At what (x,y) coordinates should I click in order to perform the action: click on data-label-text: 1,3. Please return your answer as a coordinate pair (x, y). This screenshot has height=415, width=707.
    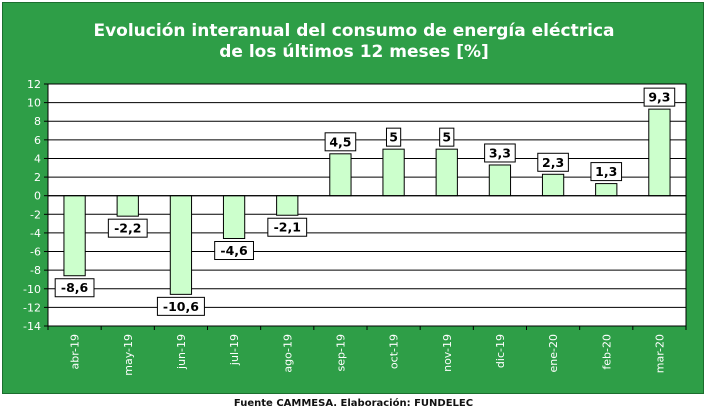
    Looking at the image, I should click on (606, 171).